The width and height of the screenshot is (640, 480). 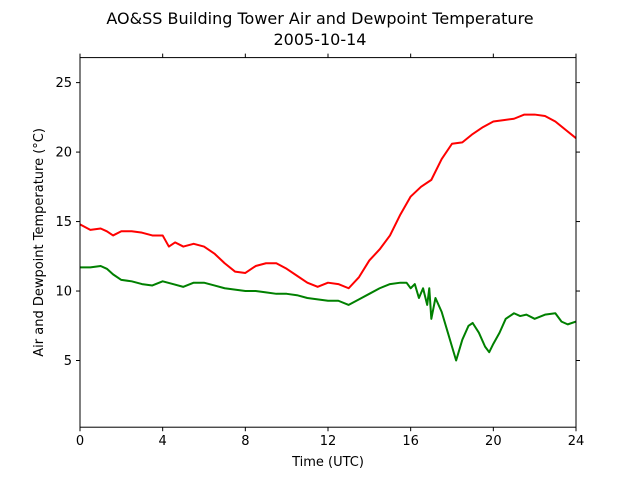 What do you see at coordinates (68, 361) in the screenshot?
I see `y-tick-label: 5` at bounding box center [68, 361].